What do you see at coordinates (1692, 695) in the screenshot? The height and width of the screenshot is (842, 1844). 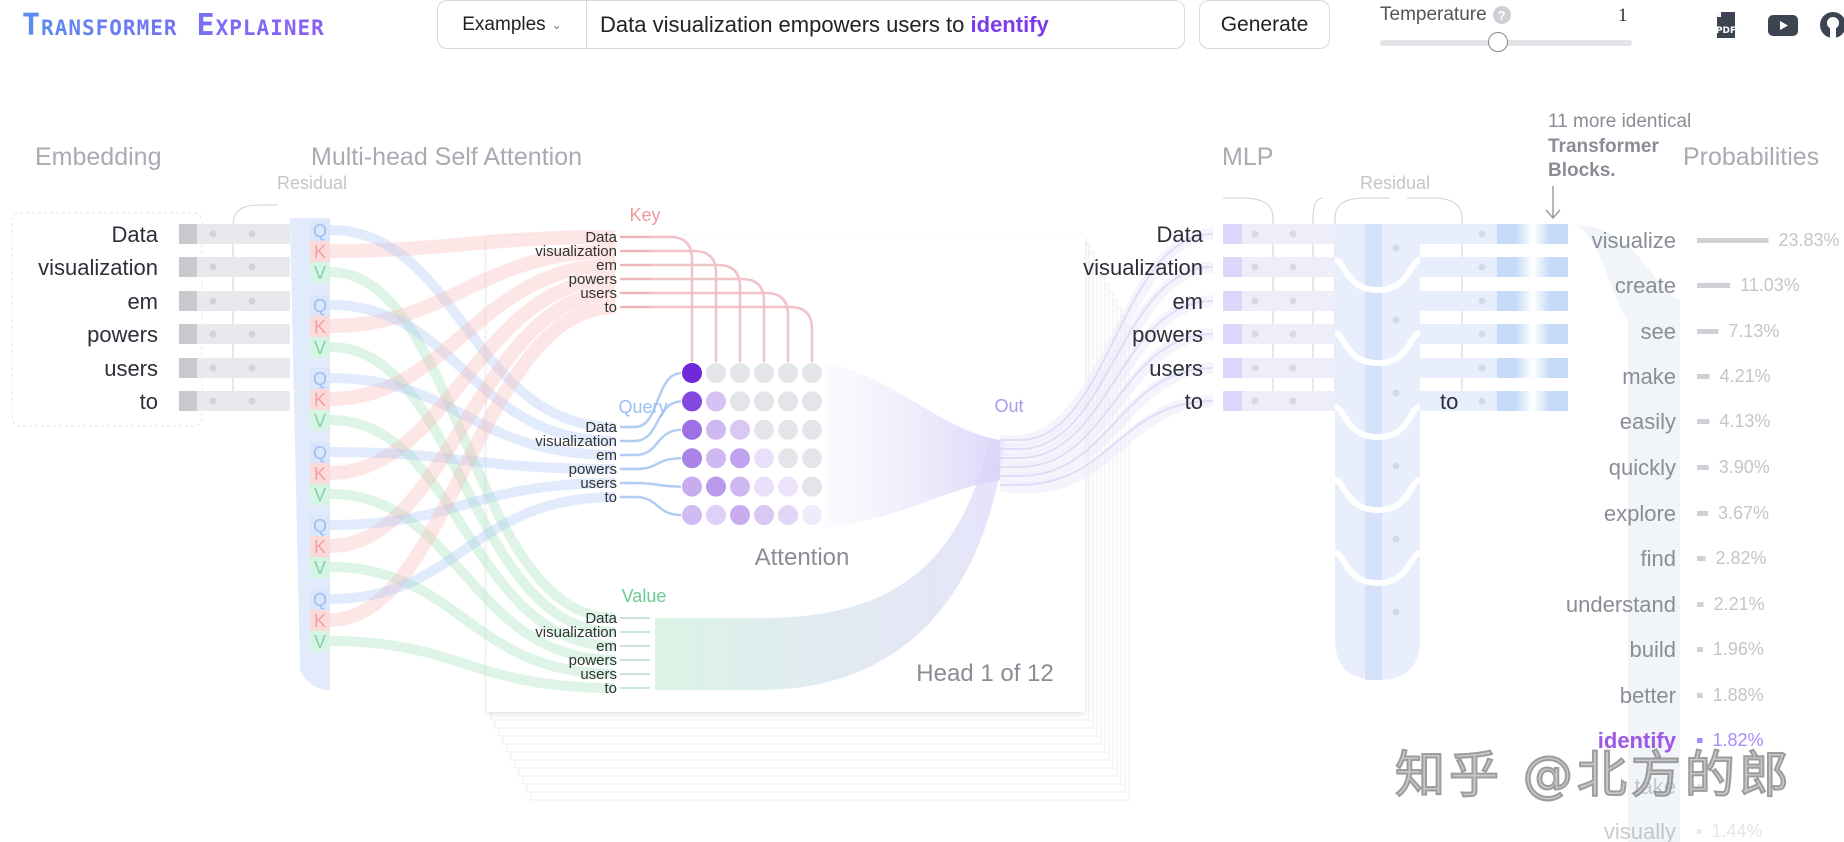 I see `probability-row: better 1.88%` at bounding box center [1692, 695].